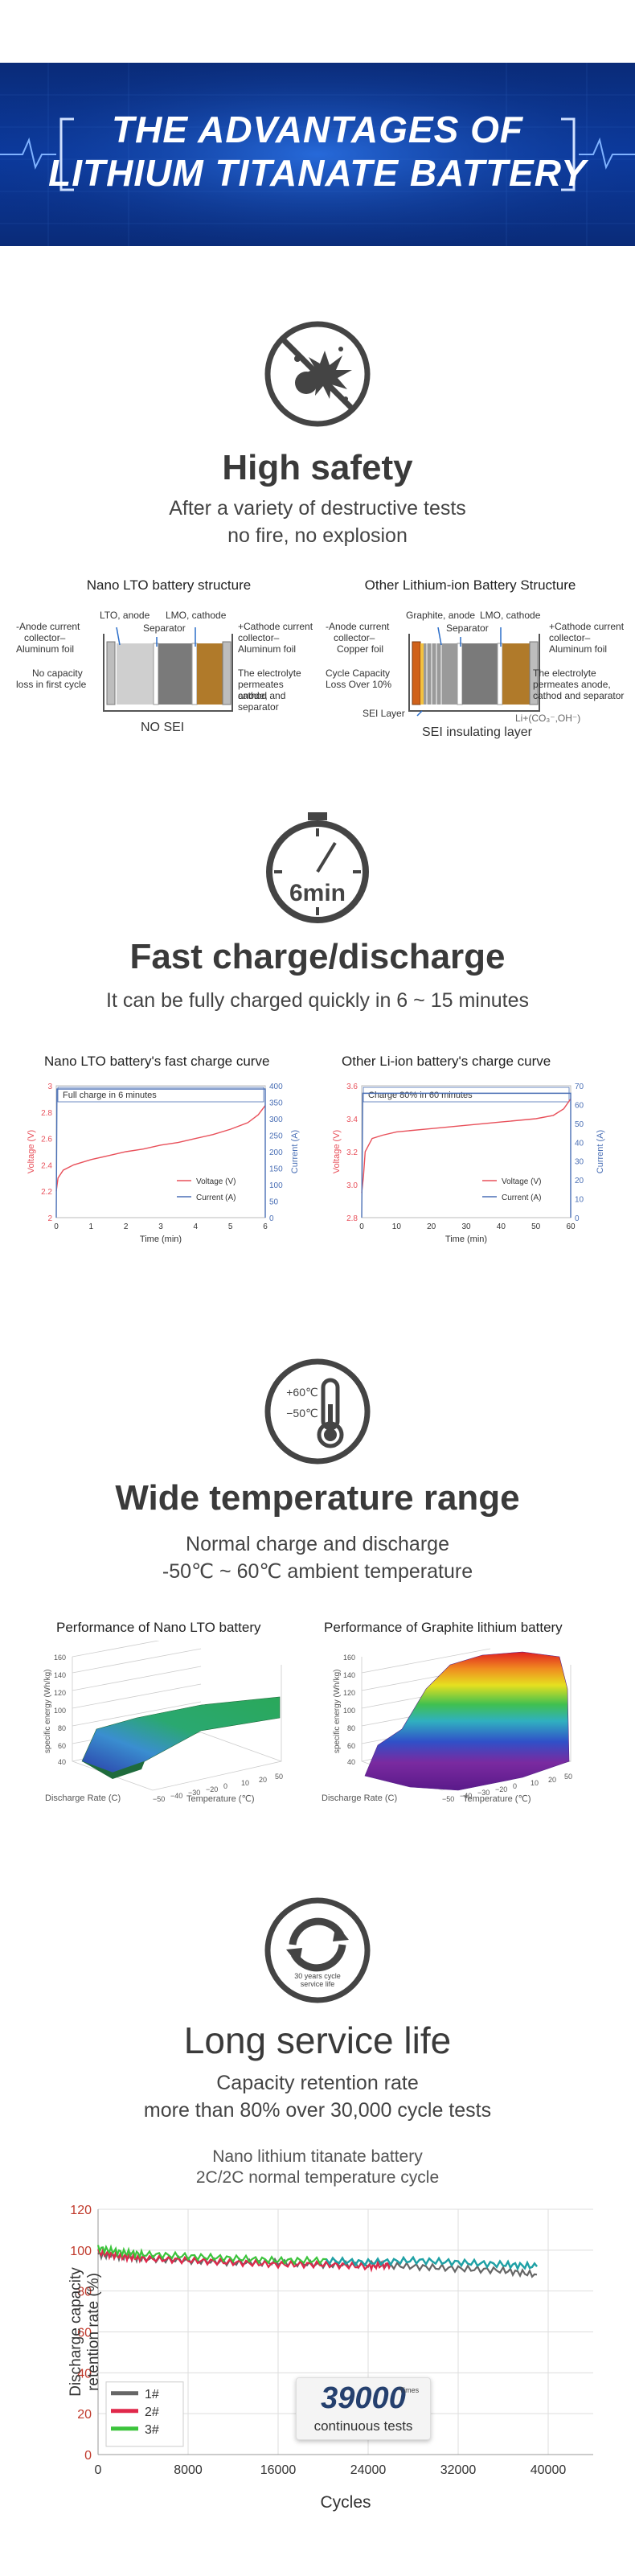 This screenshot has height=2576, width=635. Describe the element at coordinates (276, 1152) in the screenshot. I see `lto-charge-y2tick: 200` at that location.